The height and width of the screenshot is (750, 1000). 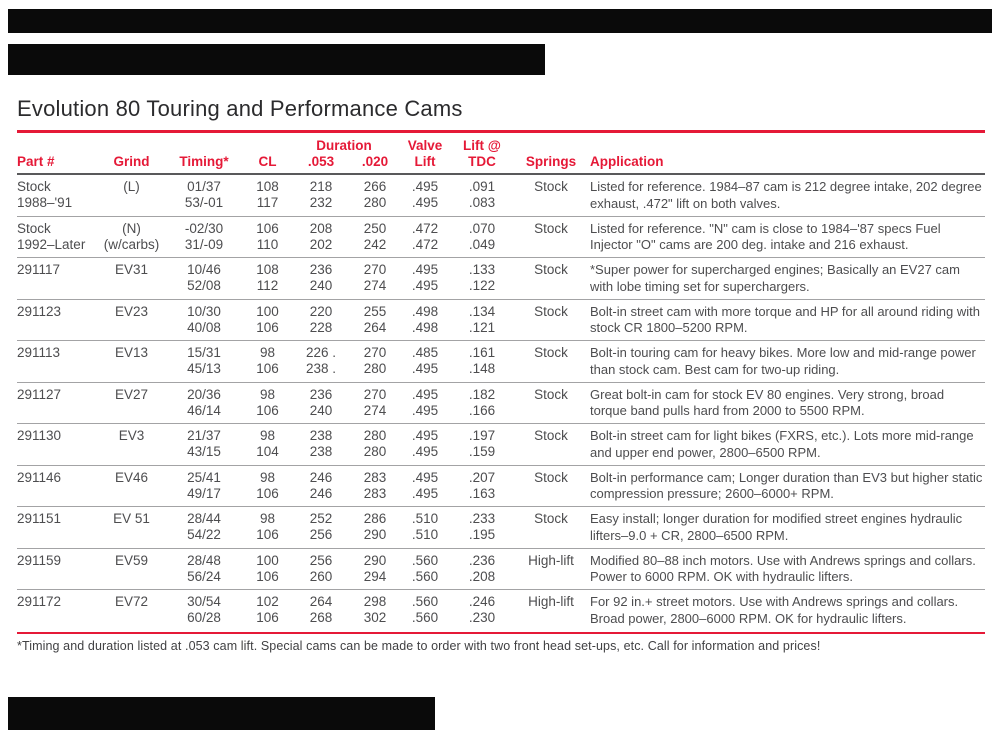 What do you see at coordinates (321, 568) in the screenshot?
I see `cell-duration-053: 256 260` at bounding box center [321, 568].